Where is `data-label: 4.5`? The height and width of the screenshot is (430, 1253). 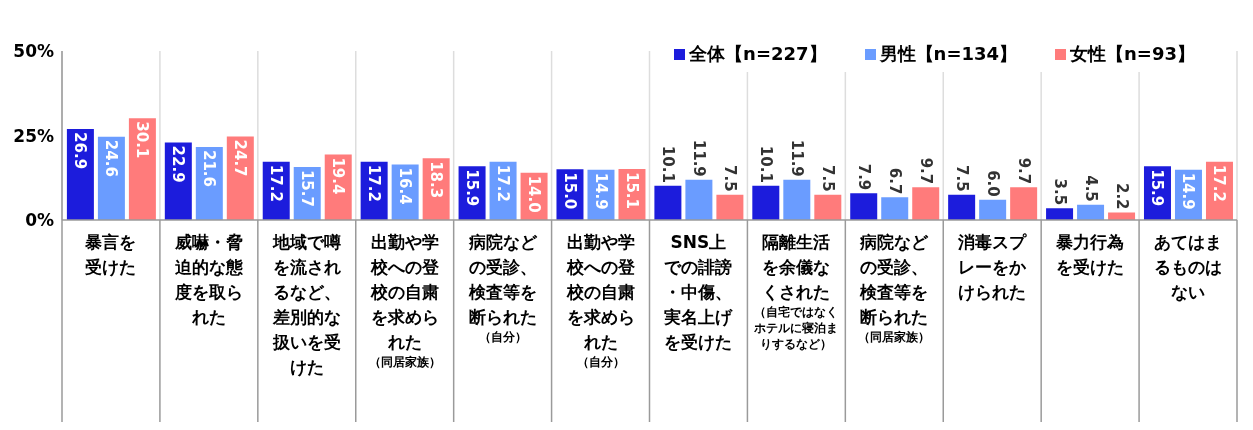 data-label: 4.5 is located at coordinates (1090, 188).